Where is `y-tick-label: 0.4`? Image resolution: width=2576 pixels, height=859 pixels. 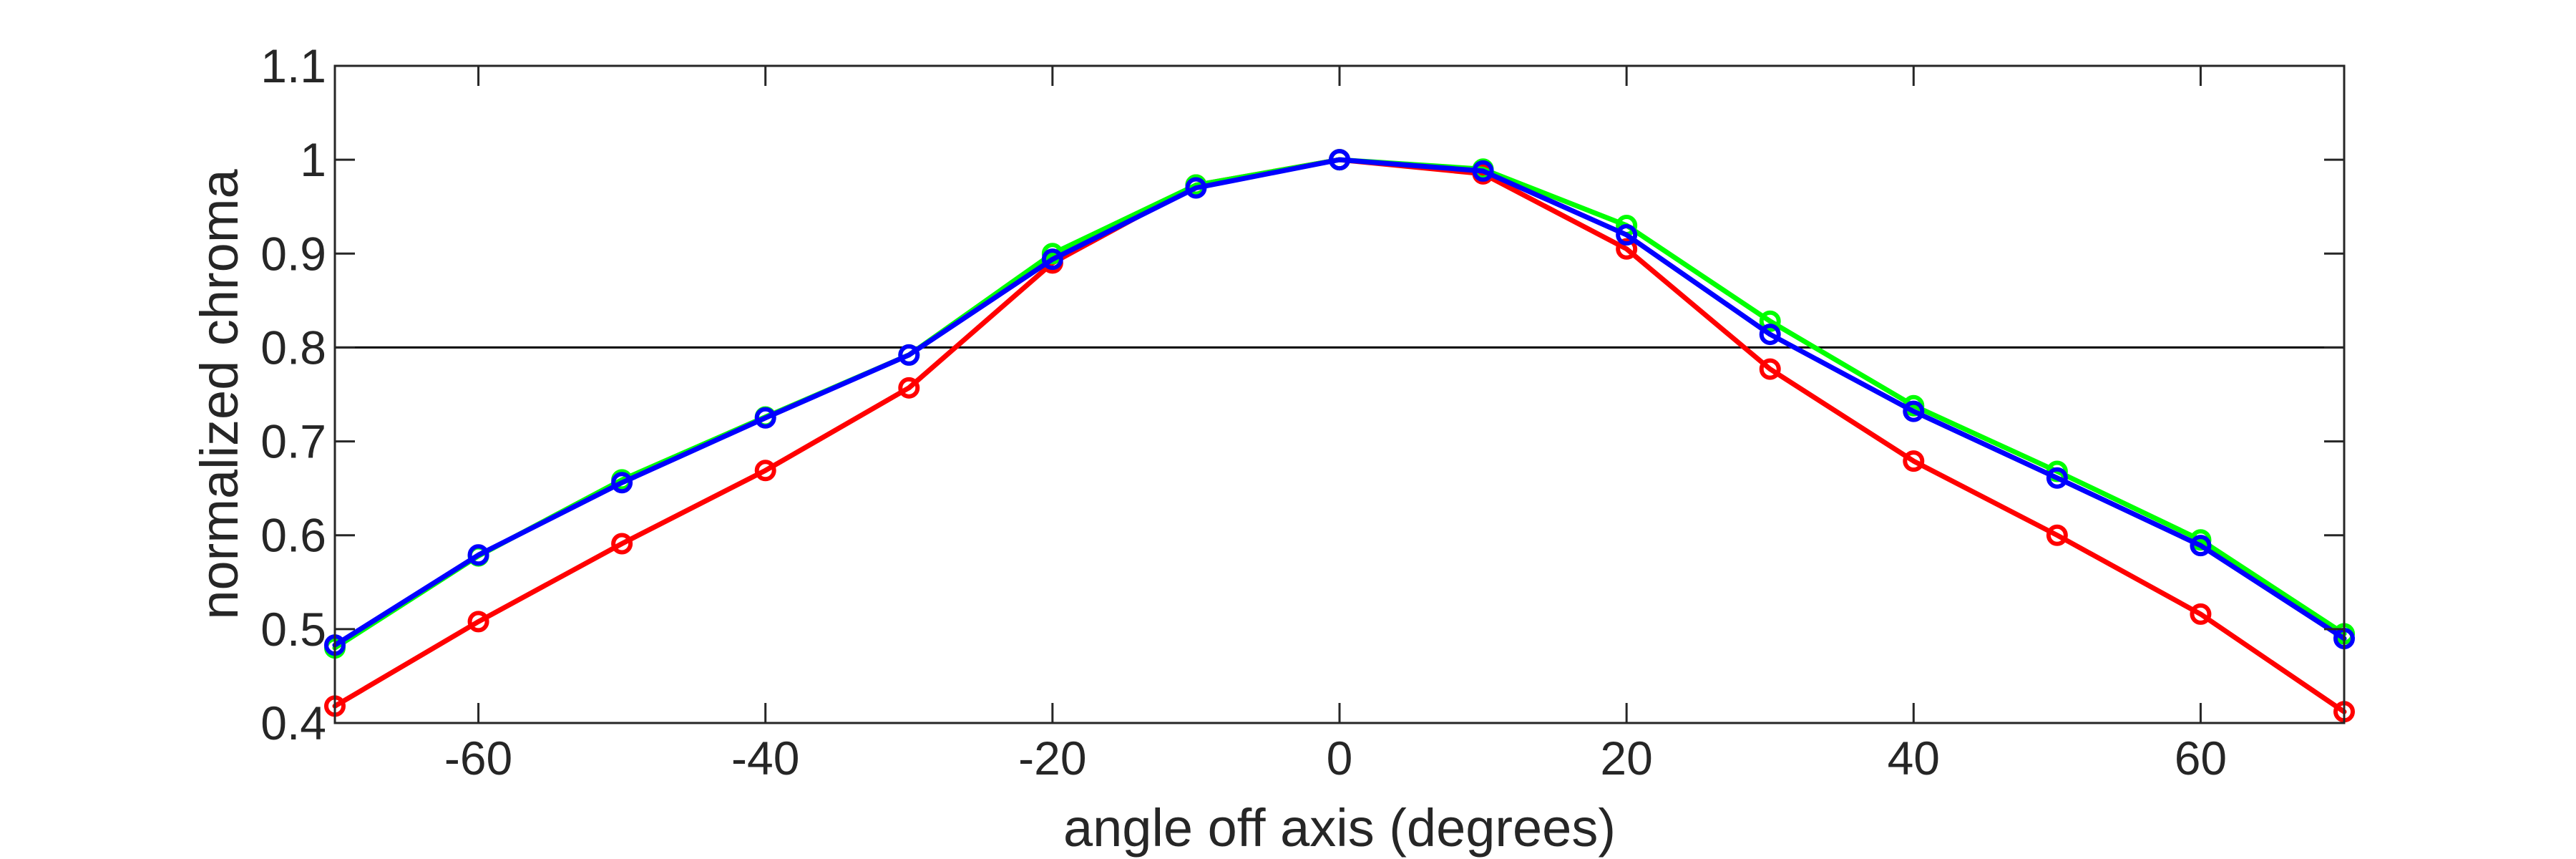 y-tick-label: 0.4 is located at coordinates (293, 723).